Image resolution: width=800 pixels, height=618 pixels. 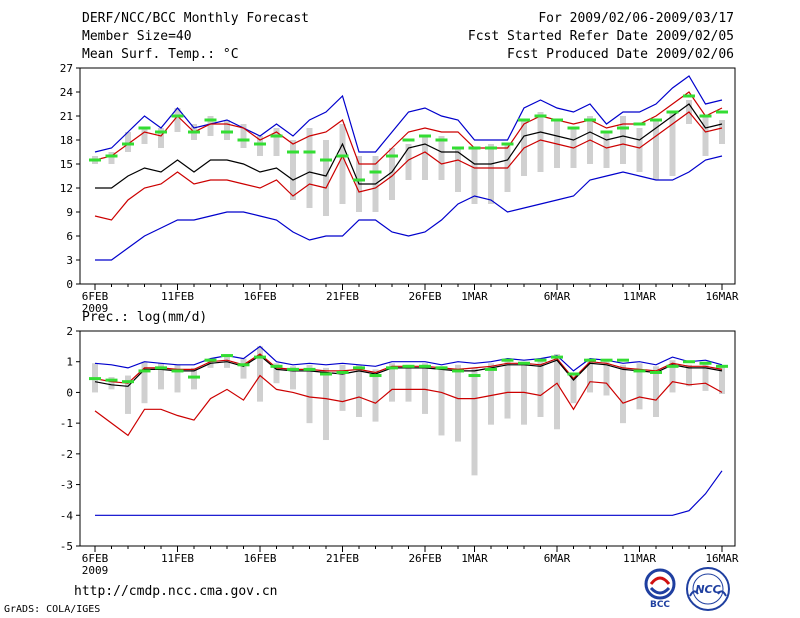 What do you see at coordinates (259, 558) in the screenshot?
I see `x-tick-label: 16FEB` at bounding box center [259, 558].